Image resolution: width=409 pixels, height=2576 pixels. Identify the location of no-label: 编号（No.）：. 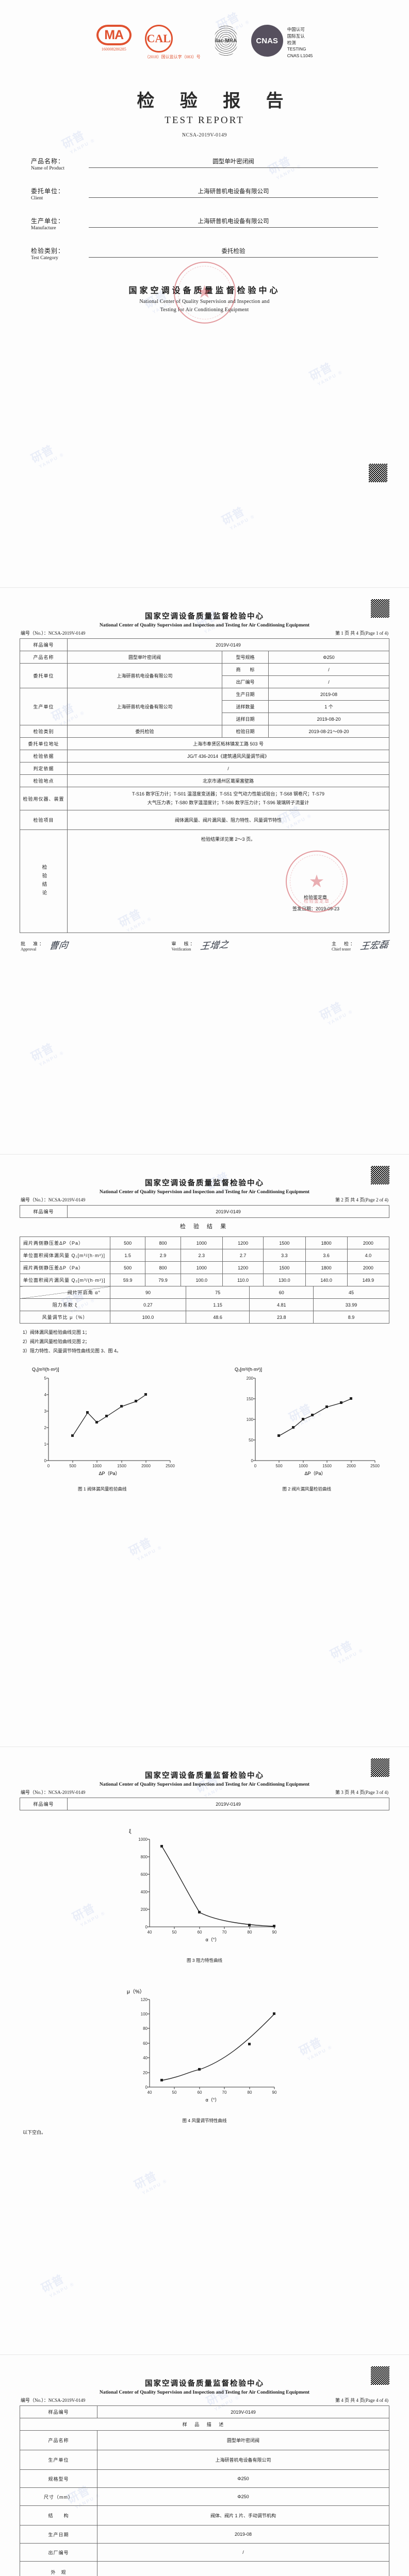
(34, 1792).